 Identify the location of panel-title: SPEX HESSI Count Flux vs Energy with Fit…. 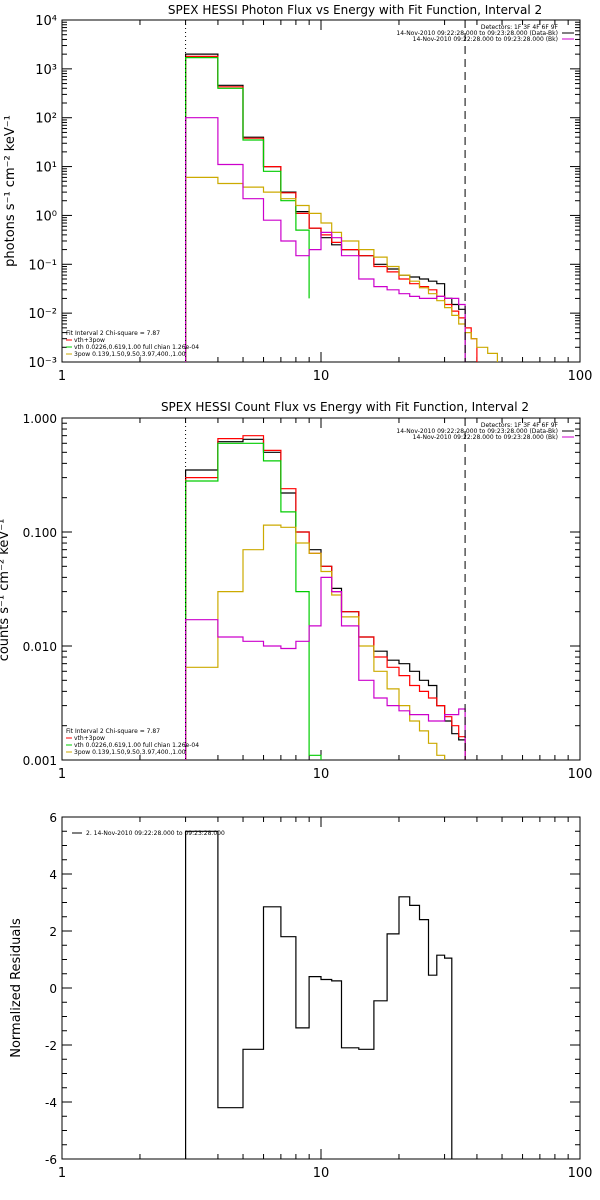
(345, 407).